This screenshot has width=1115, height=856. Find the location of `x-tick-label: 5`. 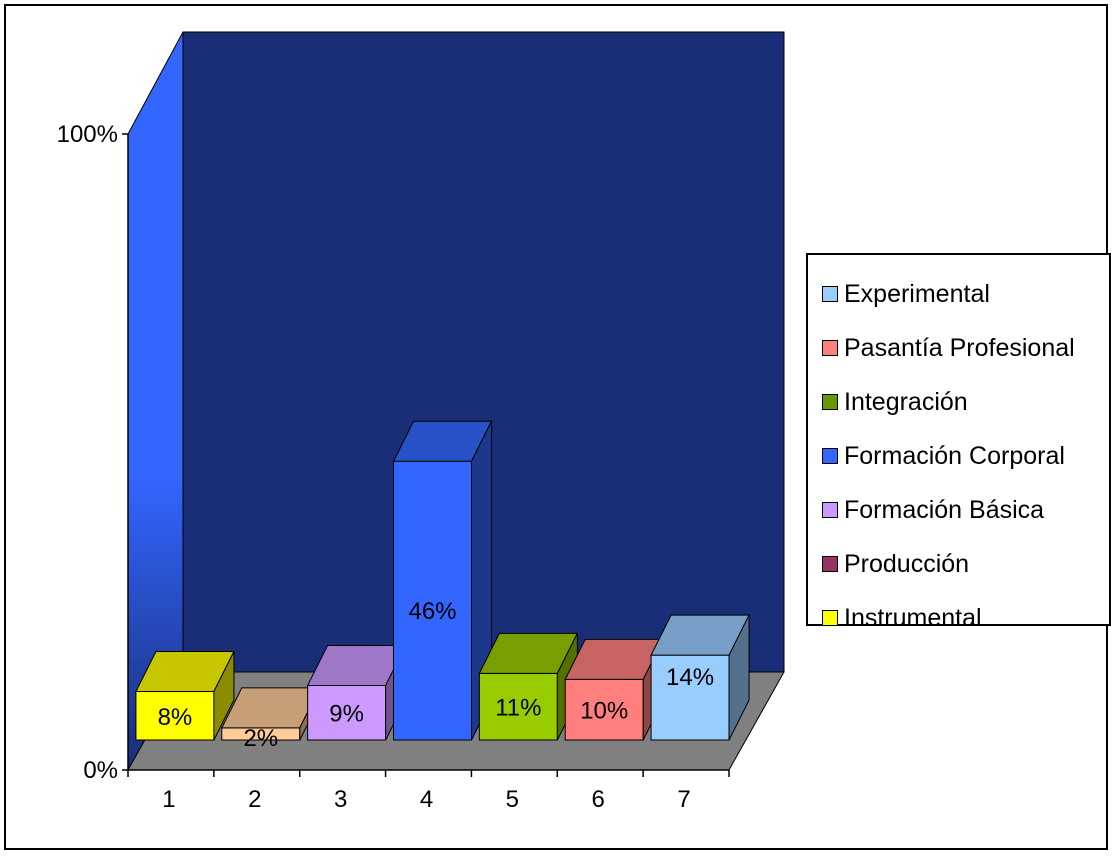

x-tick-label: 5 is located at coordinates (512, 799).